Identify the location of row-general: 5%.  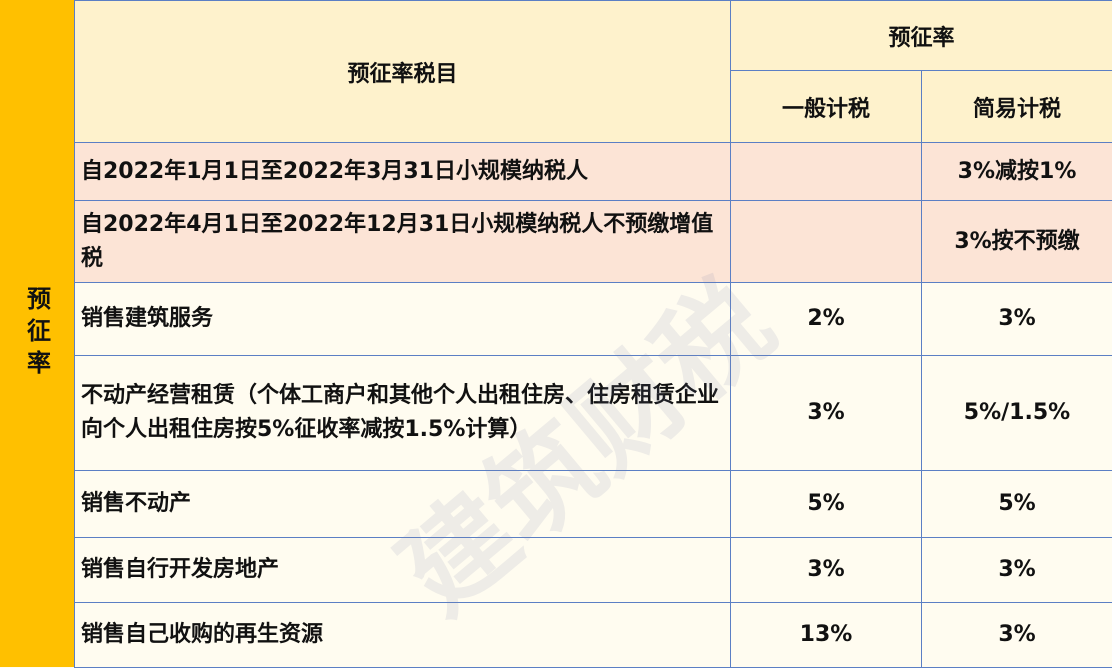
(826, 504).